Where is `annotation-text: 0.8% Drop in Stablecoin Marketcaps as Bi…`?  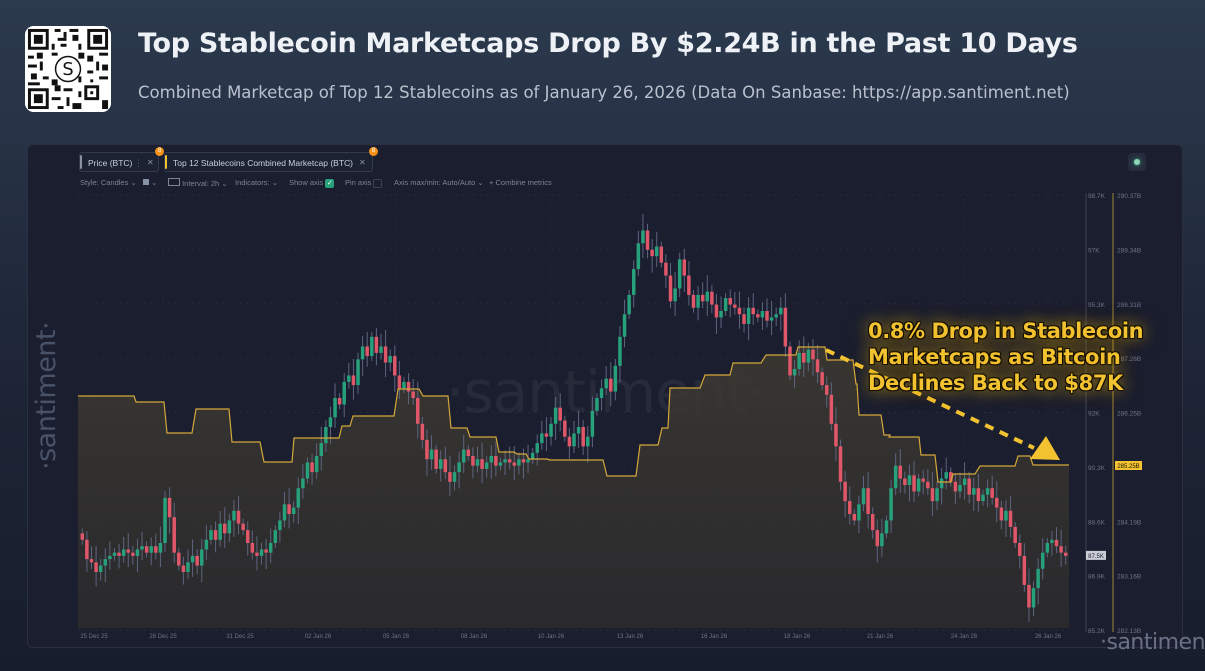
annotation-text: 0.8% Drop in Stablecoin Marketcaps as Bi… is located at coordinates (1006, 357).